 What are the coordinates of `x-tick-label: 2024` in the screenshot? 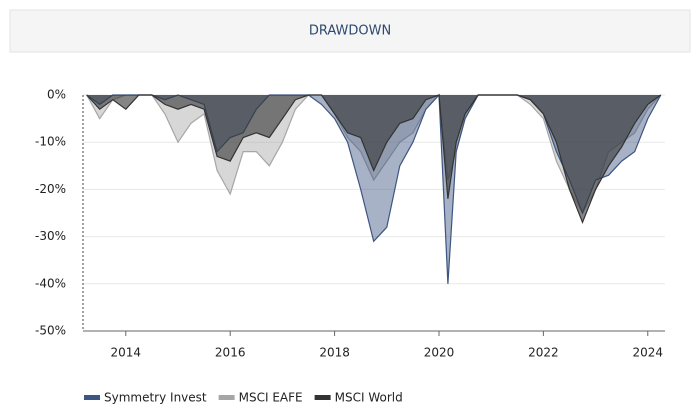 It's located at (648, 353).